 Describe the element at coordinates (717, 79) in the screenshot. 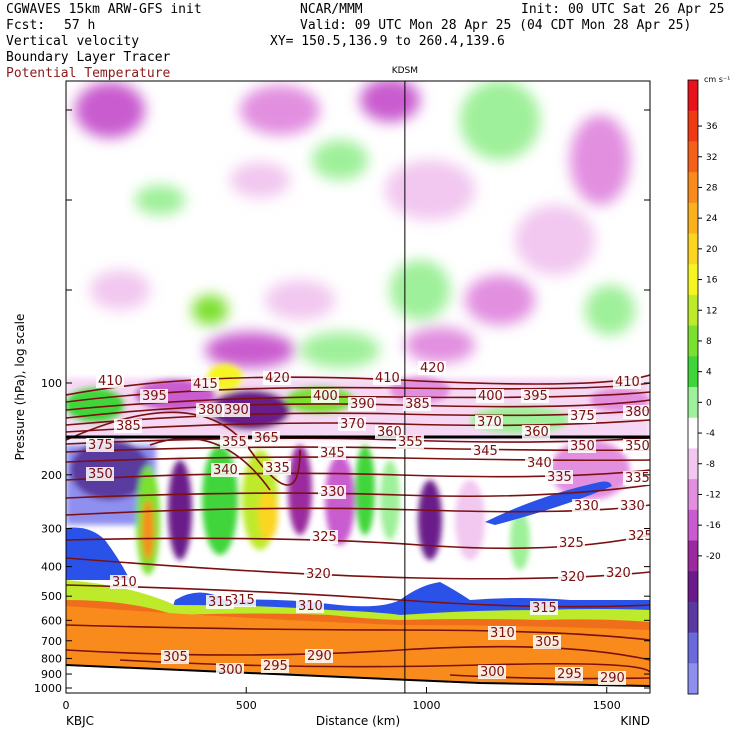

I see `colorbar-unit: cm s⁻¹` at that location.